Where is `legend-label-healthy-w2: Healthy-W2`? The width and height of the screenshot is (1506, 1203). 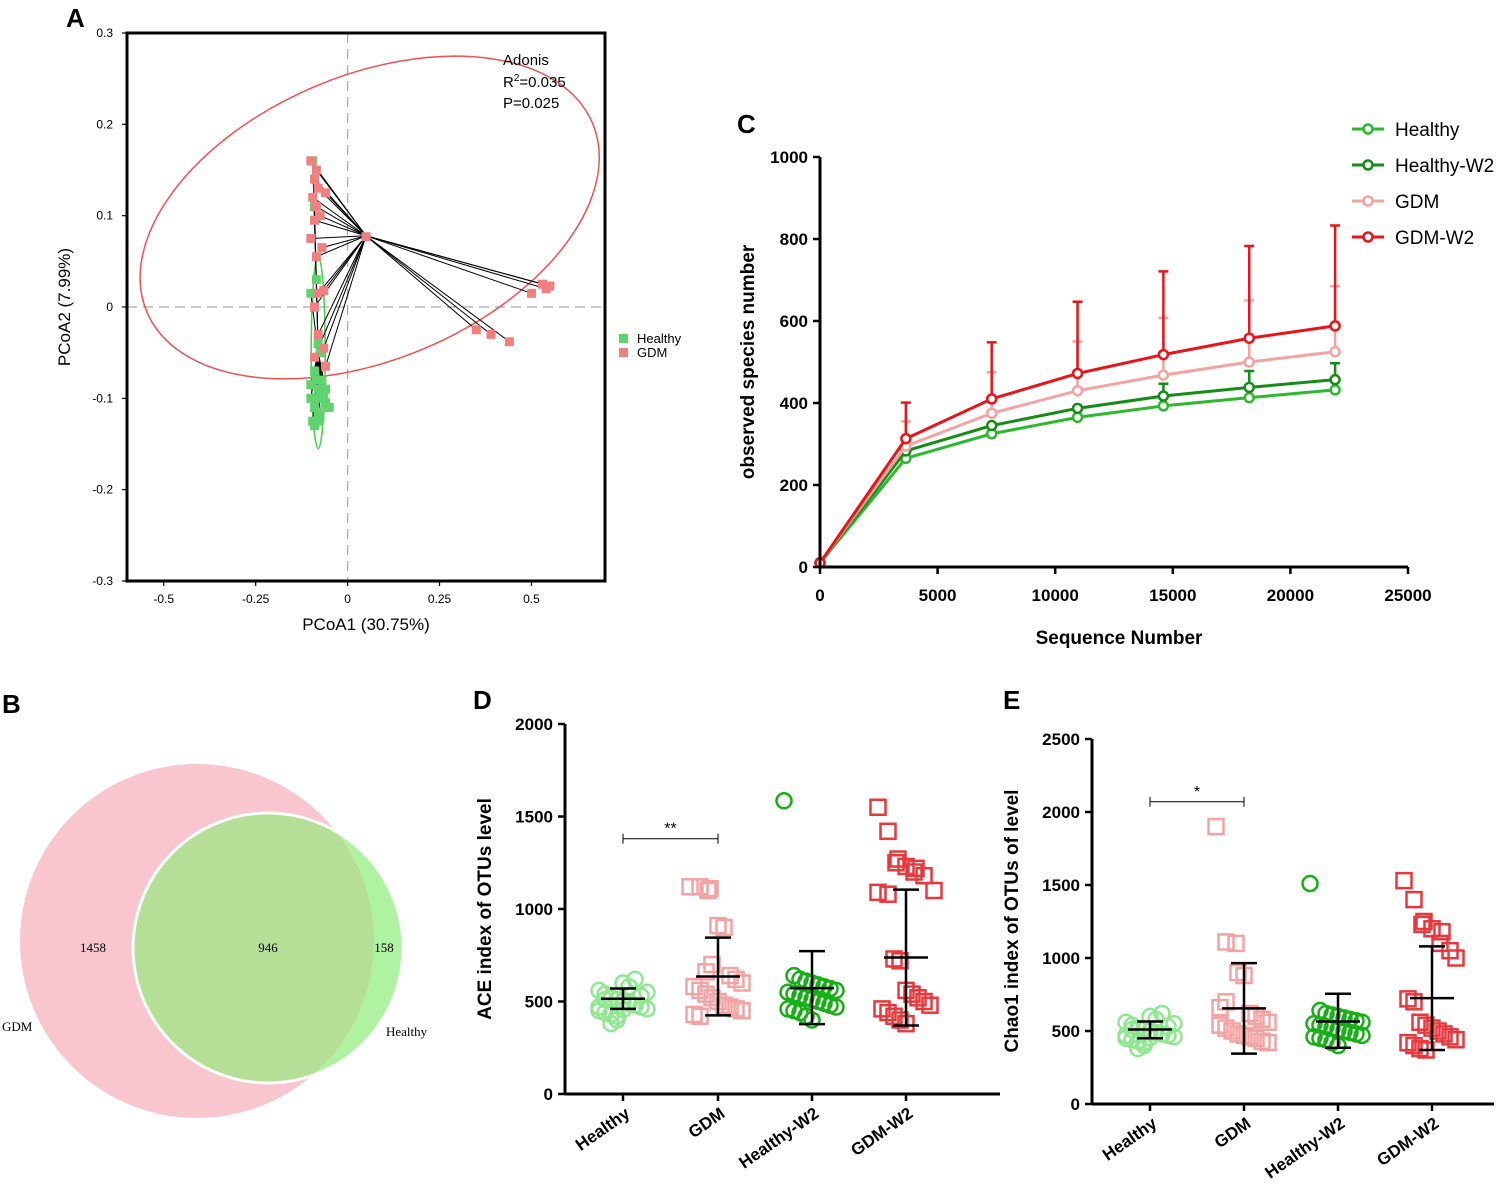 legend-label-healthy-w2: Healthy-W2 is located at coordinates (1444, 166).